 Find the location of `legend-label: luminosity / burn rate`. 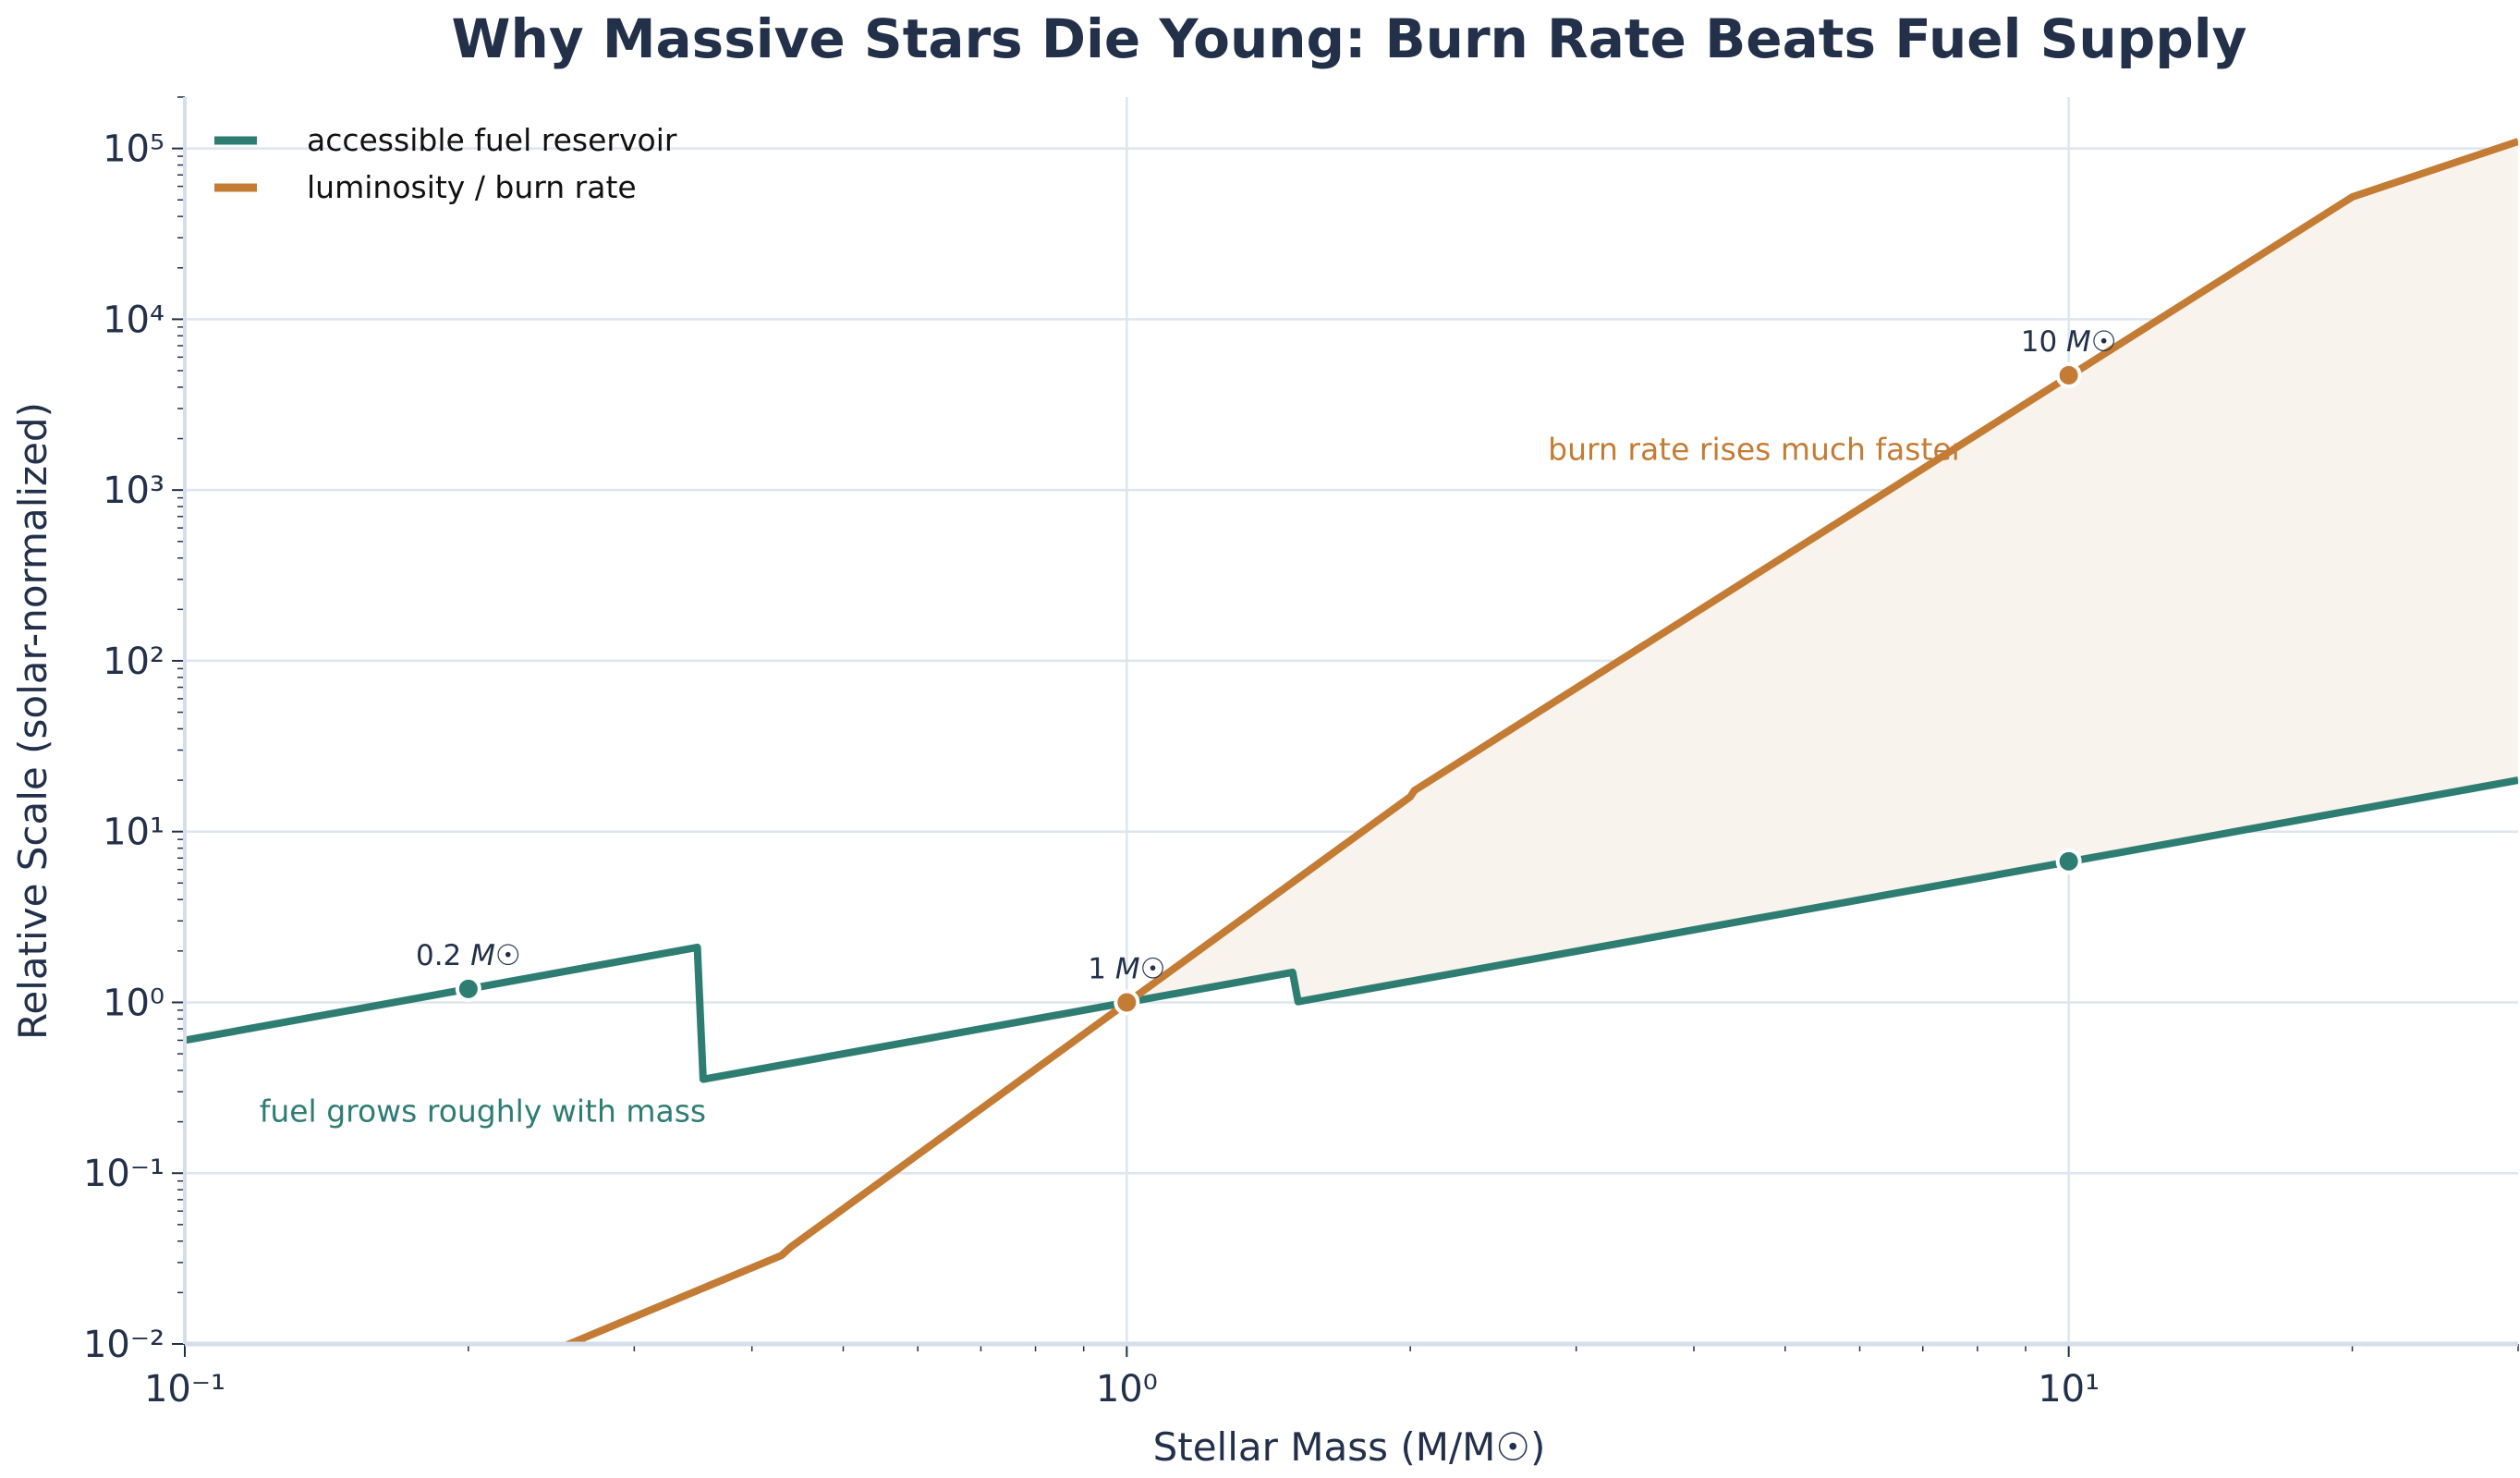

legend-label: luminosity / burn rate is located at coordinates (472, 187).